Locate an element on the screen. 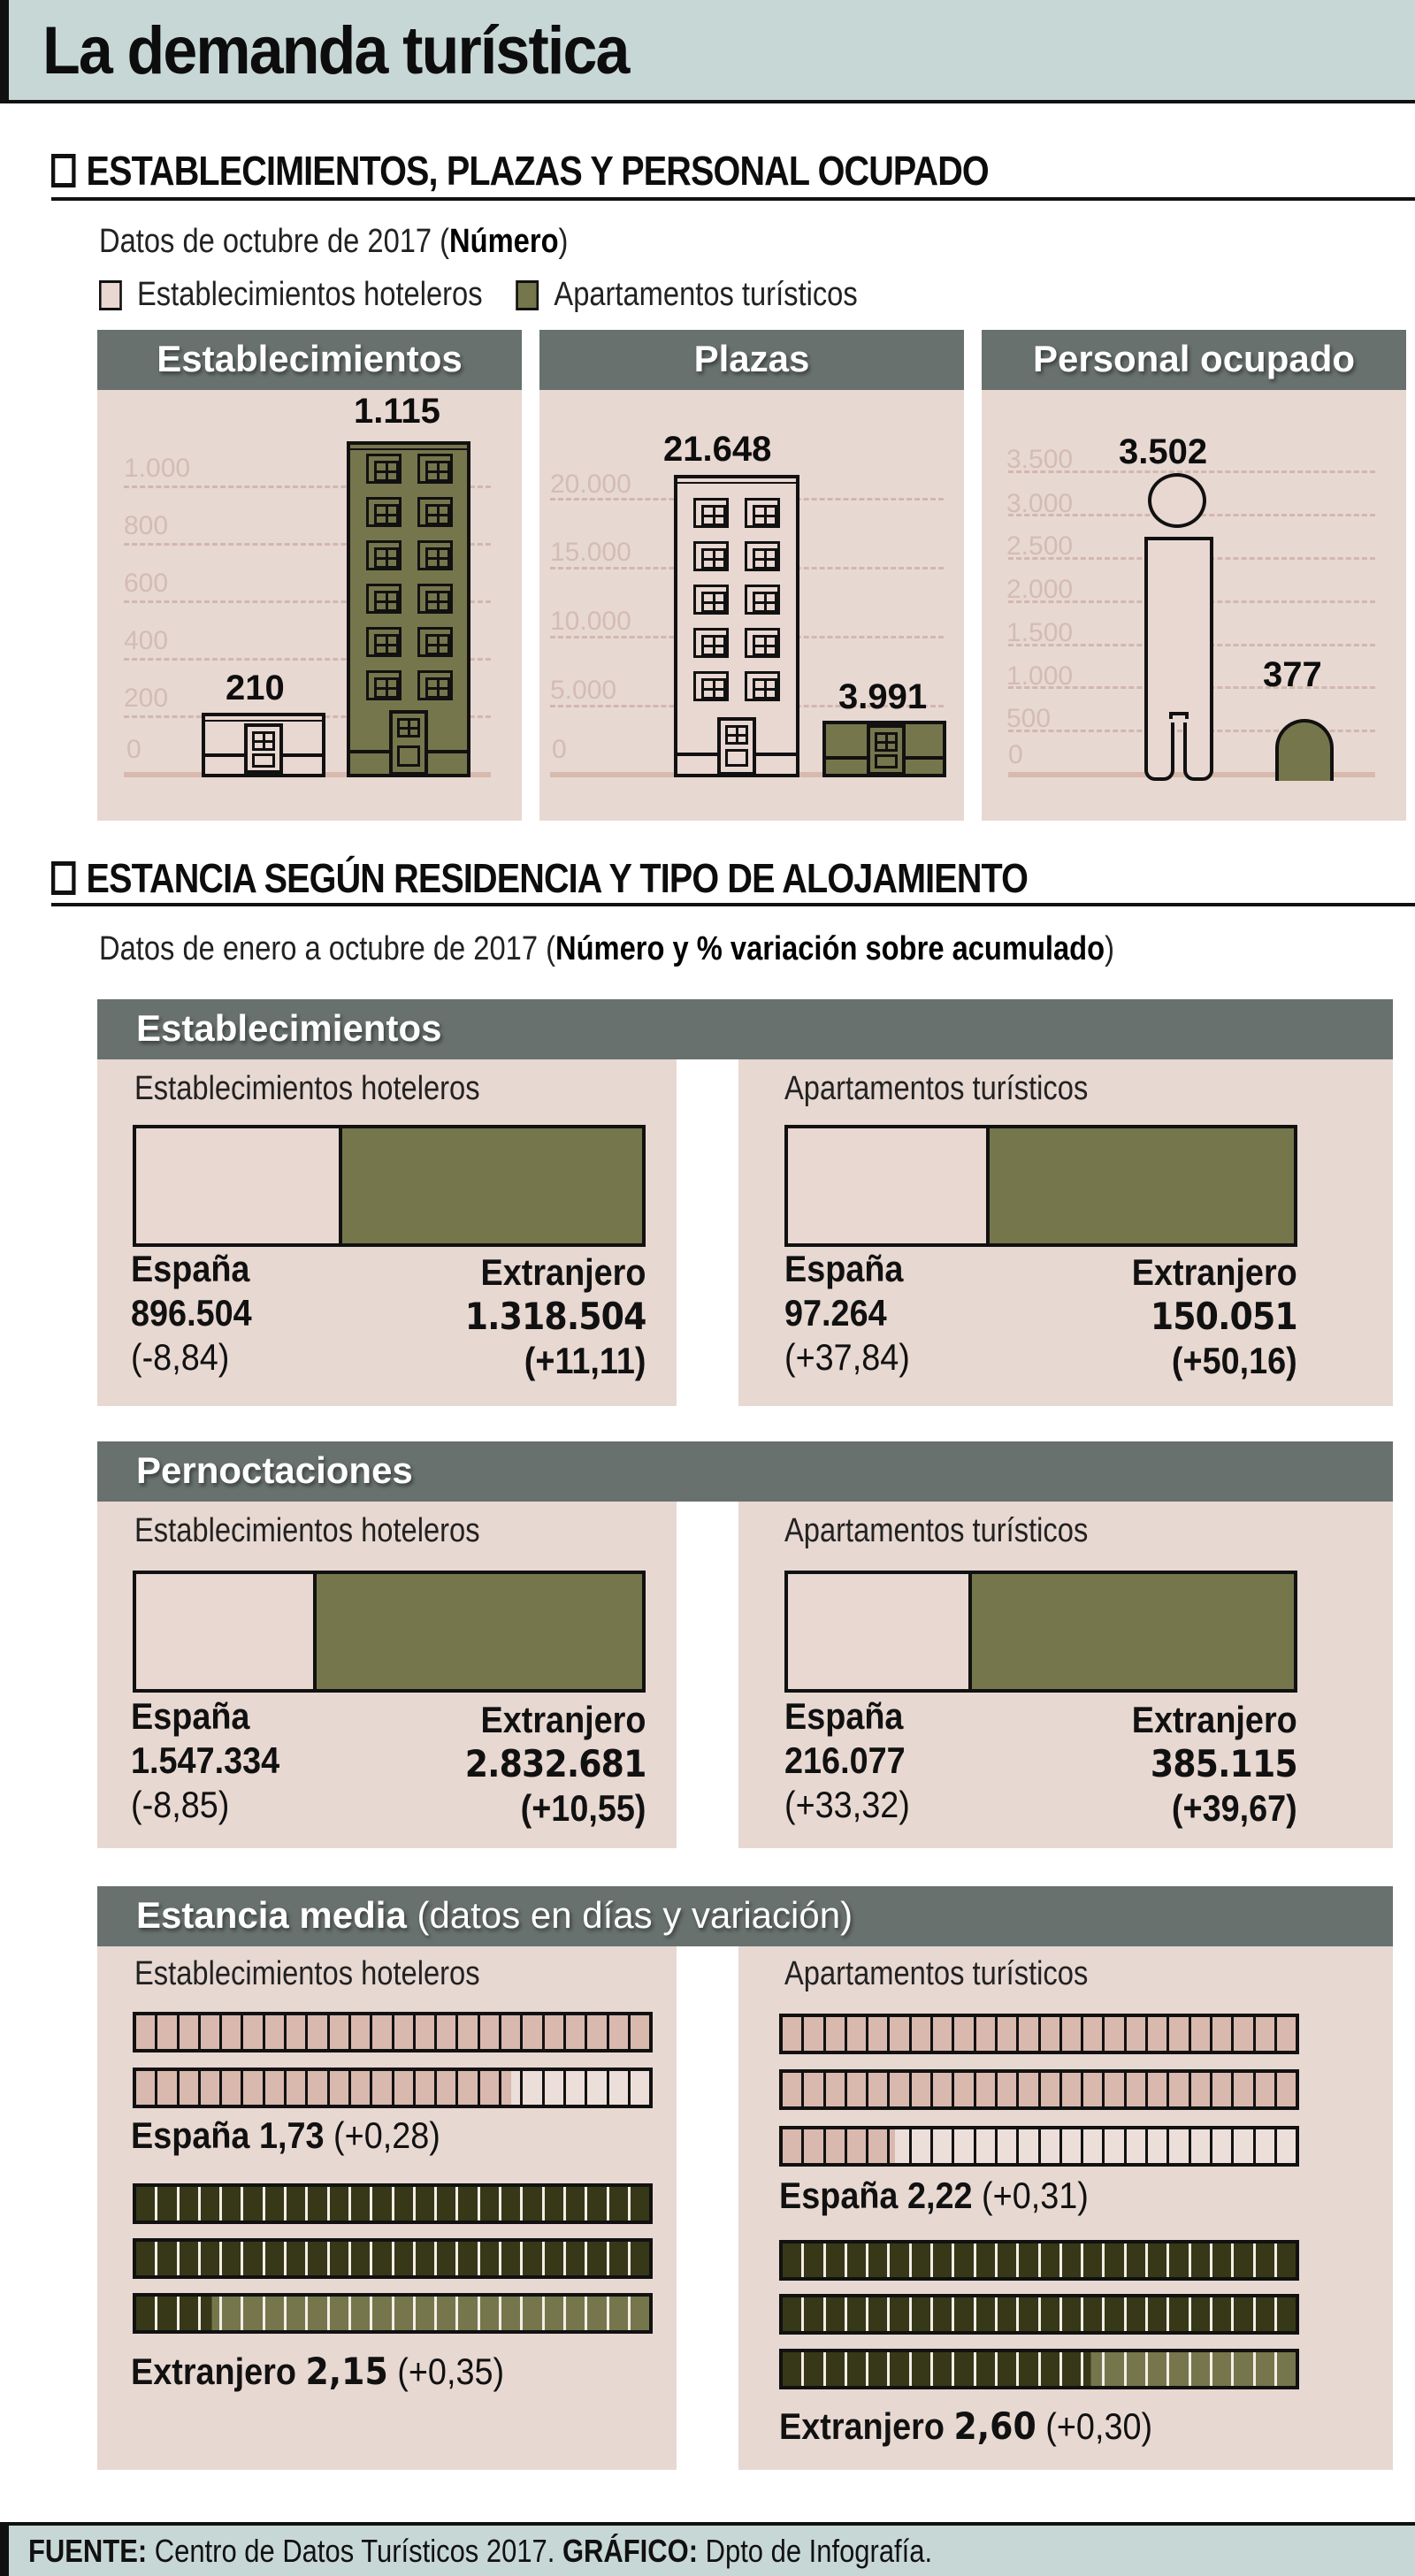 The width and height of the screenshot is (1415, 2576). roof is located at coordinates (409, 448).